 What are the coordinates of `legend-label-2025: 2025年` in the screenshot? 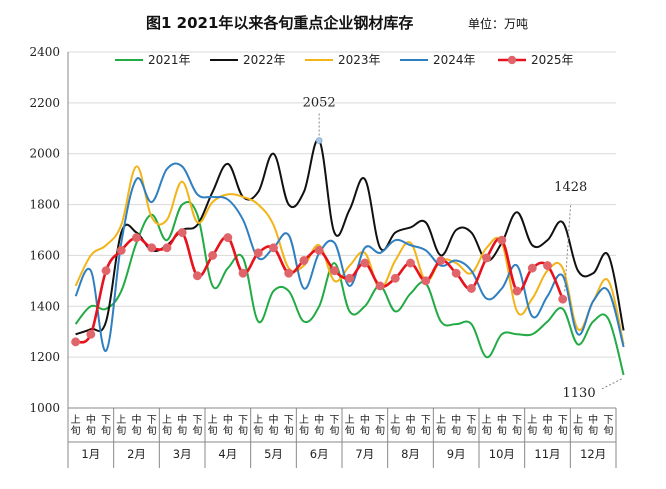 It's located at (552, 60).